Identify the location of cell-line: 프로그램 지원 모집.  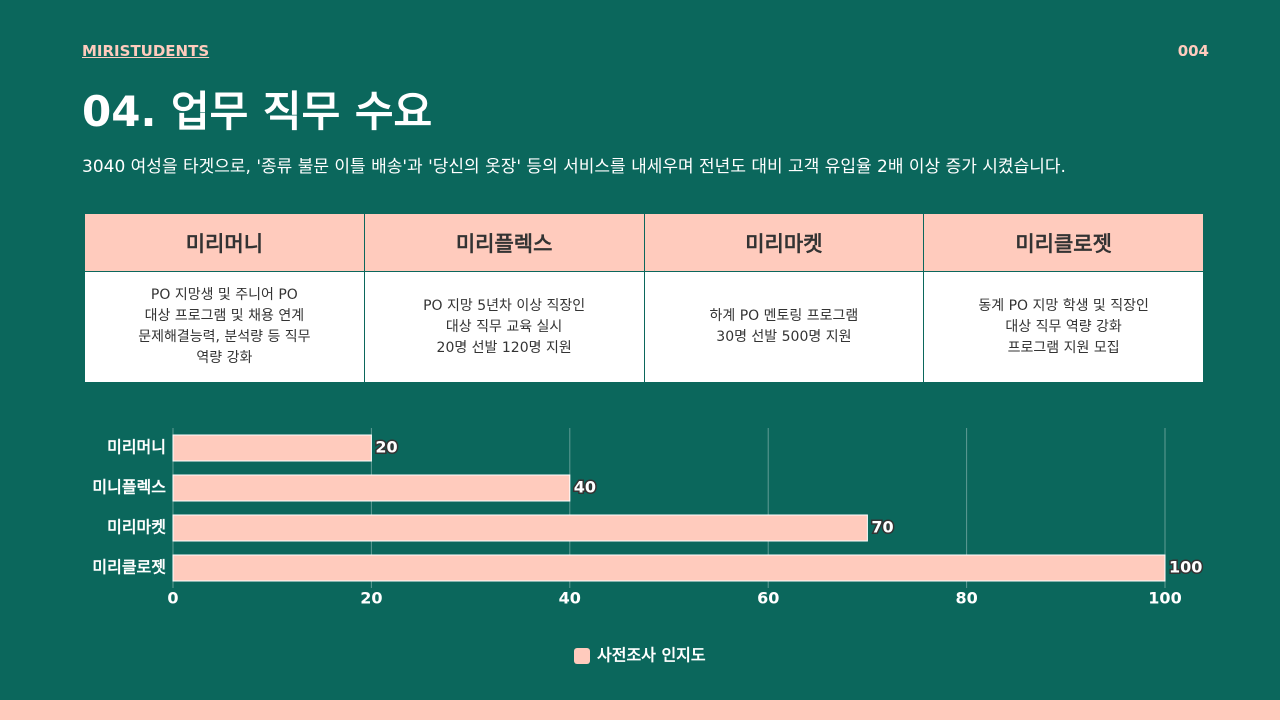
(1063, 347).